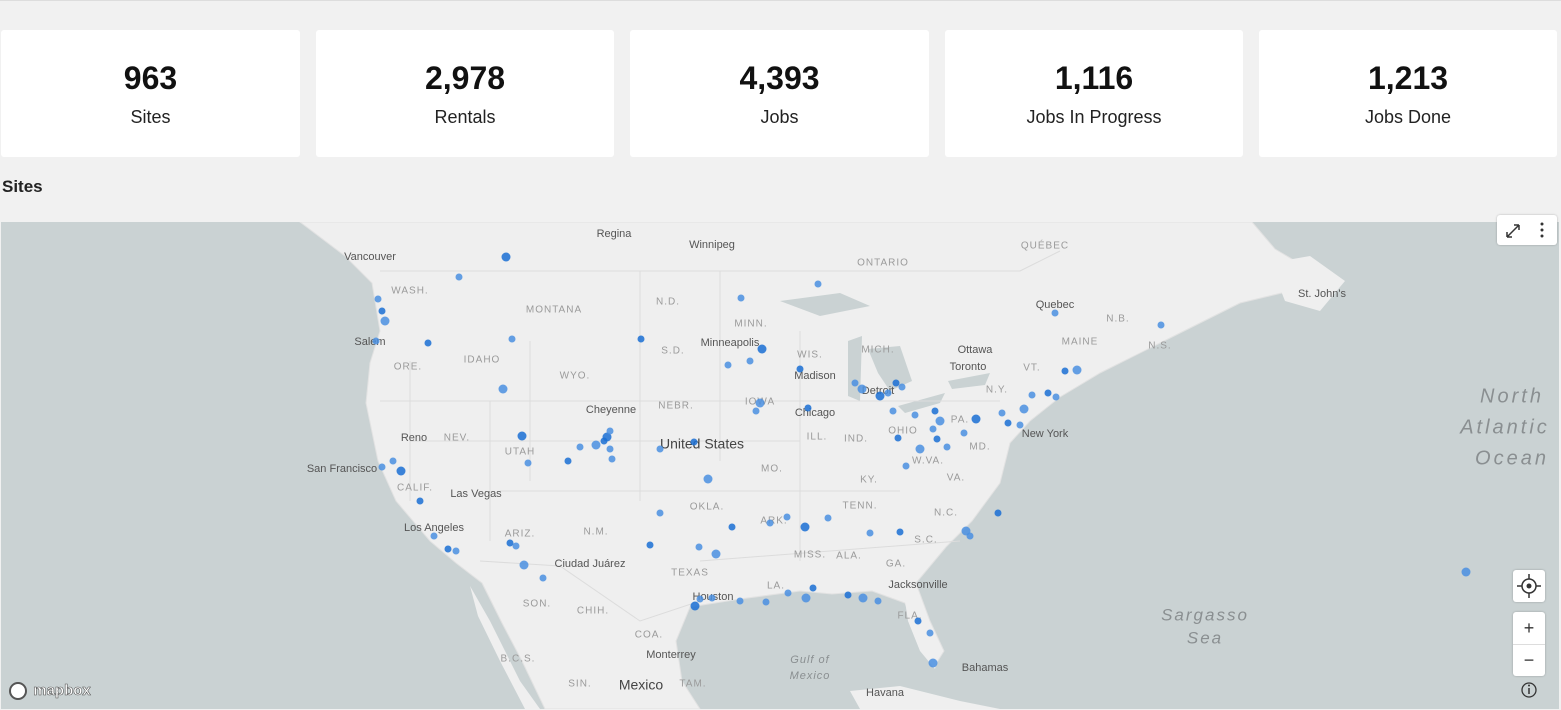 This screenshot has width=1561, height=710. What do you see at coordinates (465, 78) in the screenshot?
I see `kpi-value: 2,978` at bounding box center [465, 78].